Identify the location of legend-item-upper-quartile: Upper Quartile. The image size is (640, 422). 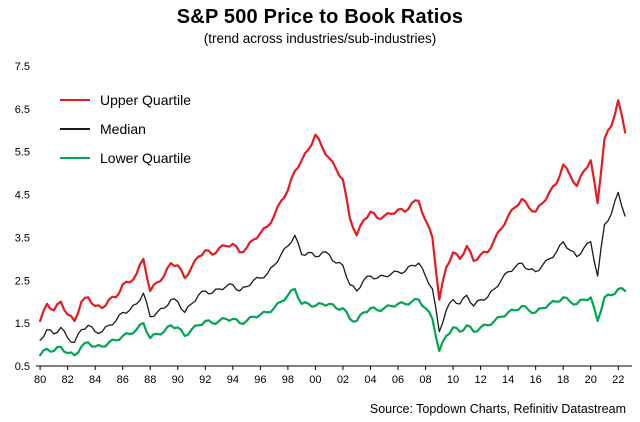
(125, 100).